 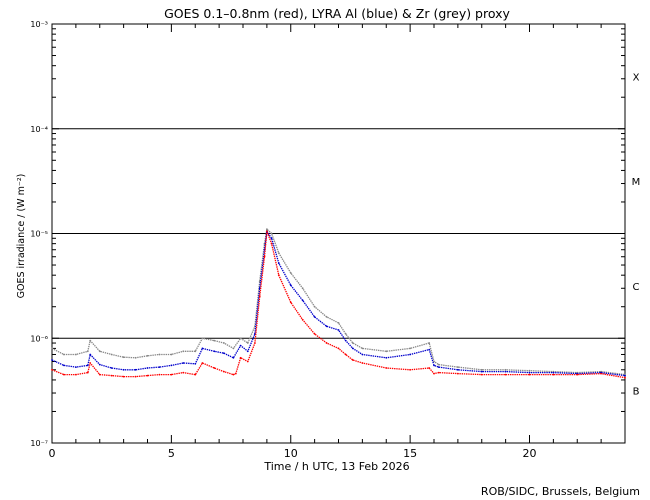 What do you see at coordinates (21, 236) in the screenshot?
I see `y-axis-label: GOES irradiance / (W m⁻²)` at bounding box center [21, 236].